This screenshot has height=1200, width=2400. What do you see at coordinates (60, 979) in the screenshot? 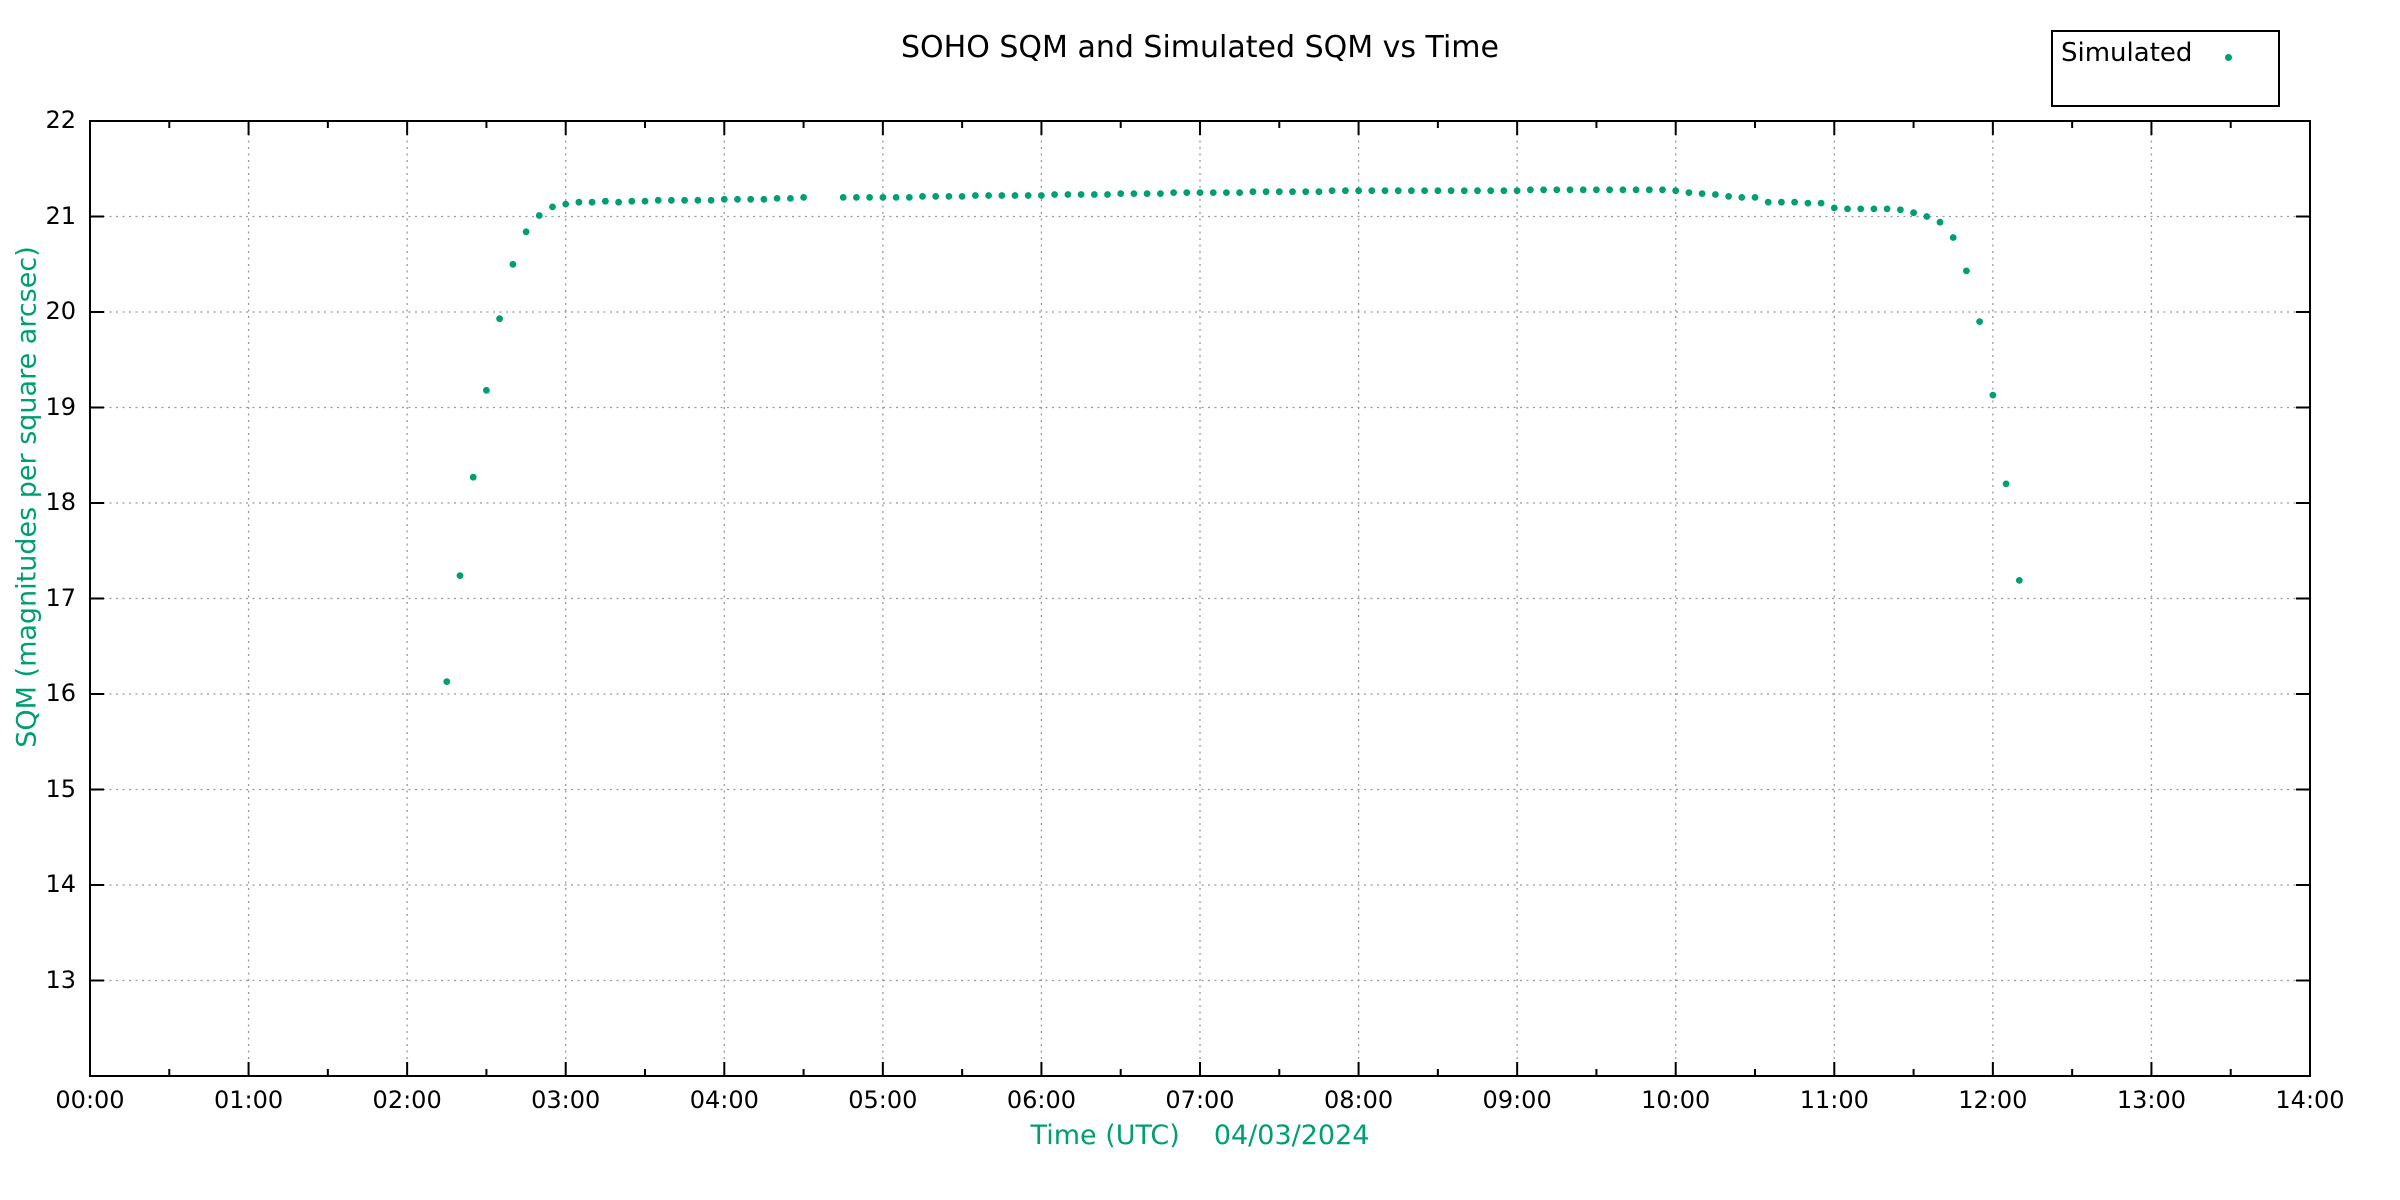
I see `y-tick-label: 13` at bounding box center [60, 979].